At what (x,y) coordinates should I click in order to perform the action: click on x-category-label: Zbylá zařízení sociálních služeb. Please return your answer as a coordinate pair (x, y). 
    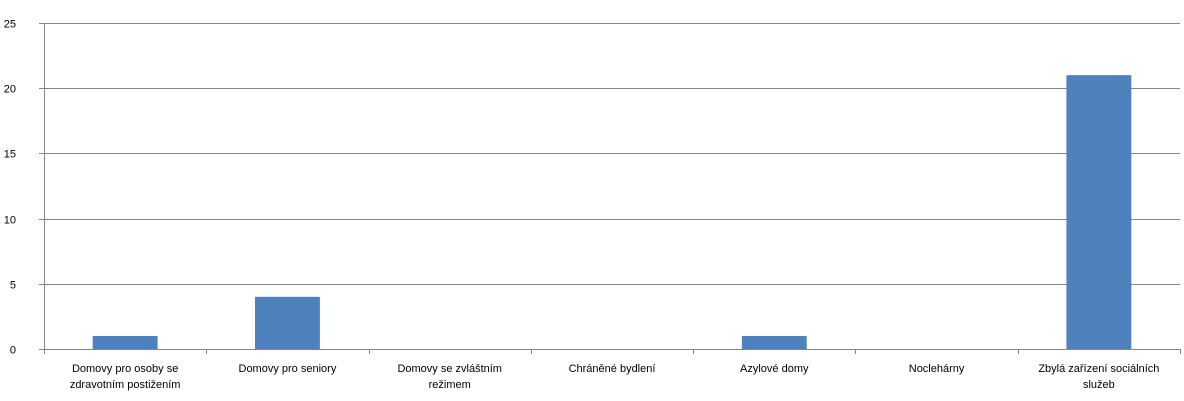
    Looking at the image, I should click on (1098, 377).